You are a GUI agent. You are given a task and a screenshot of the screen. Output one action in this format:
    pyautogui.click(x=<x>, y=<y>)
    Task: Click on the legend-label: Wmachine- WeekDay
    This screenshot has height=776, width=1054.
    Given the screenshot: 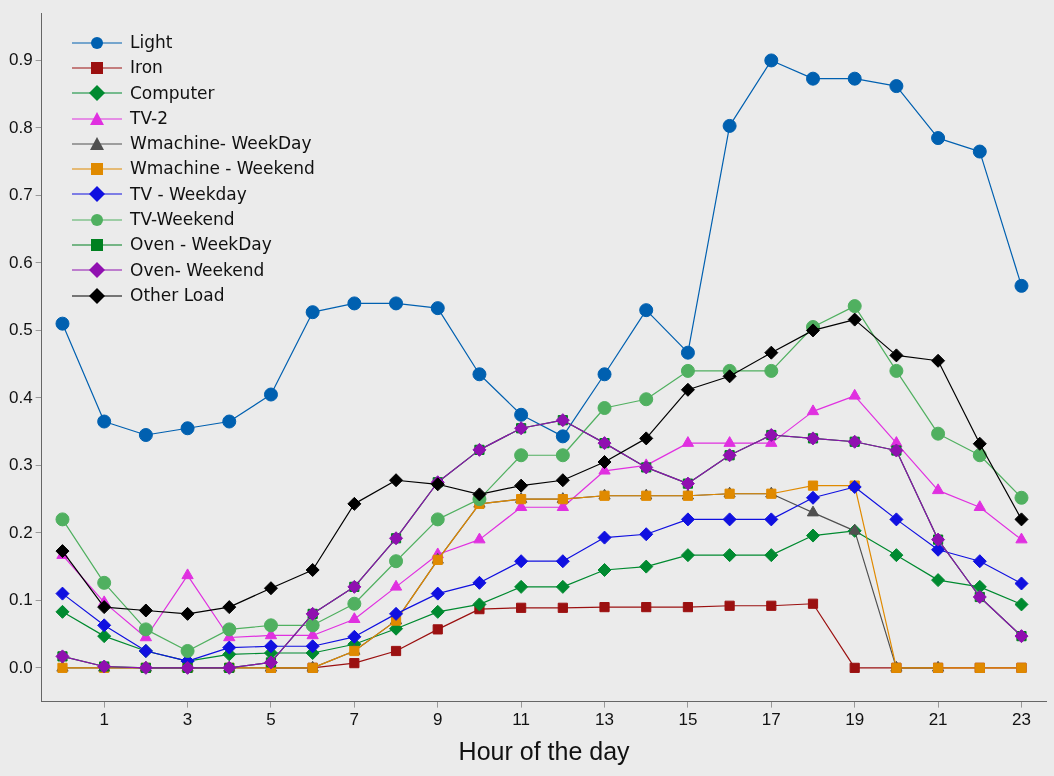 What is the action you would take?
    pyautogui.click(x=221, y=144)
    